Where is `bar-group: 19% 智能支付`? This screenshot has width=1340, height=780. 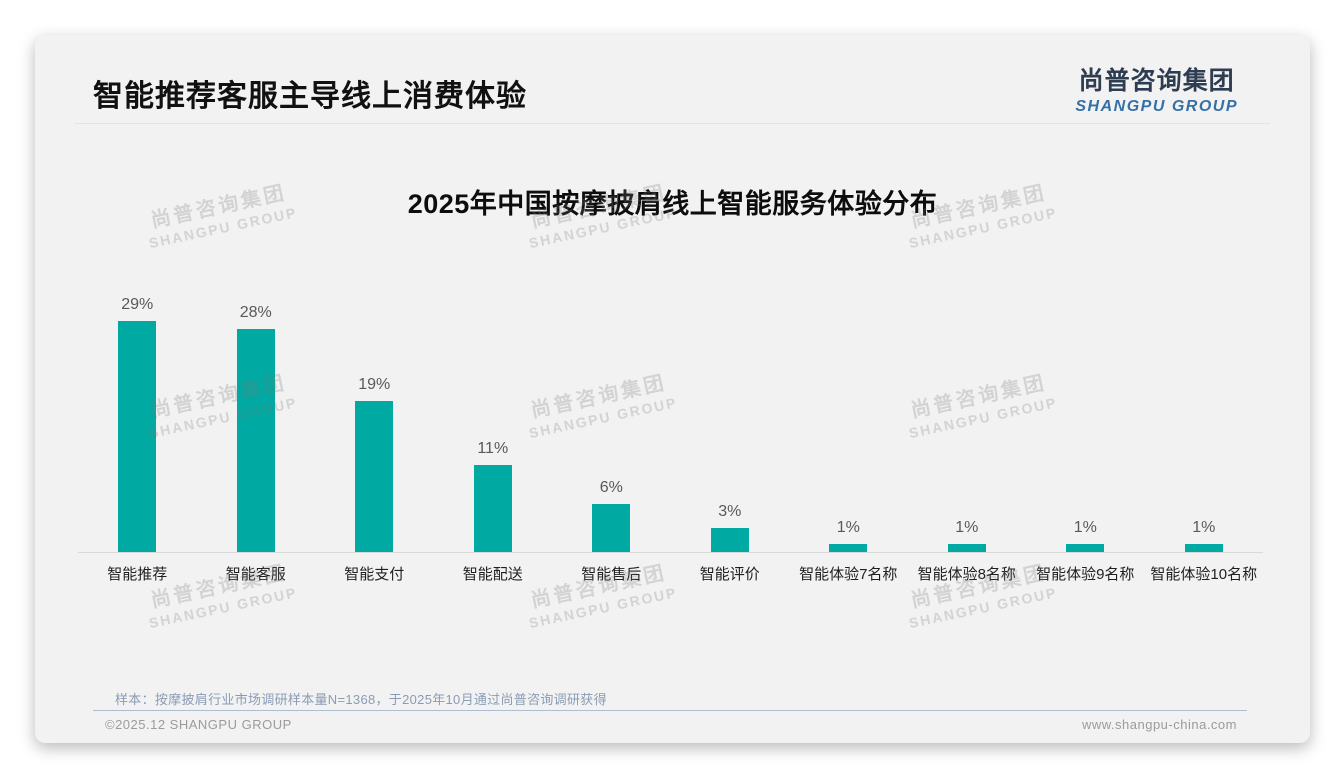
bar-group: 19% 智能支付 is located at coordinates (374, 428).